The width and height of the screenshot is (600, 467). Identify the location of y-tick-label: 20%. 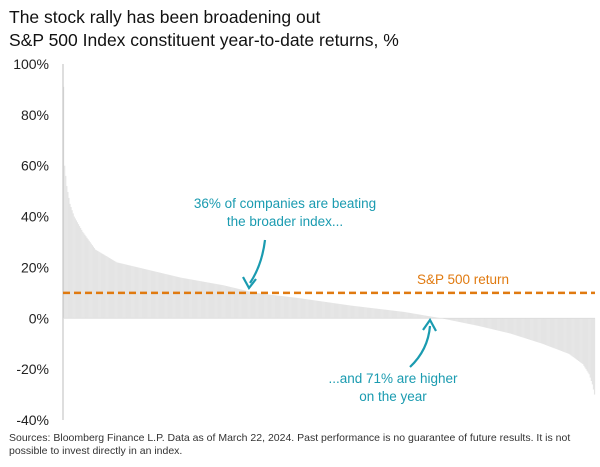
(35, 267).